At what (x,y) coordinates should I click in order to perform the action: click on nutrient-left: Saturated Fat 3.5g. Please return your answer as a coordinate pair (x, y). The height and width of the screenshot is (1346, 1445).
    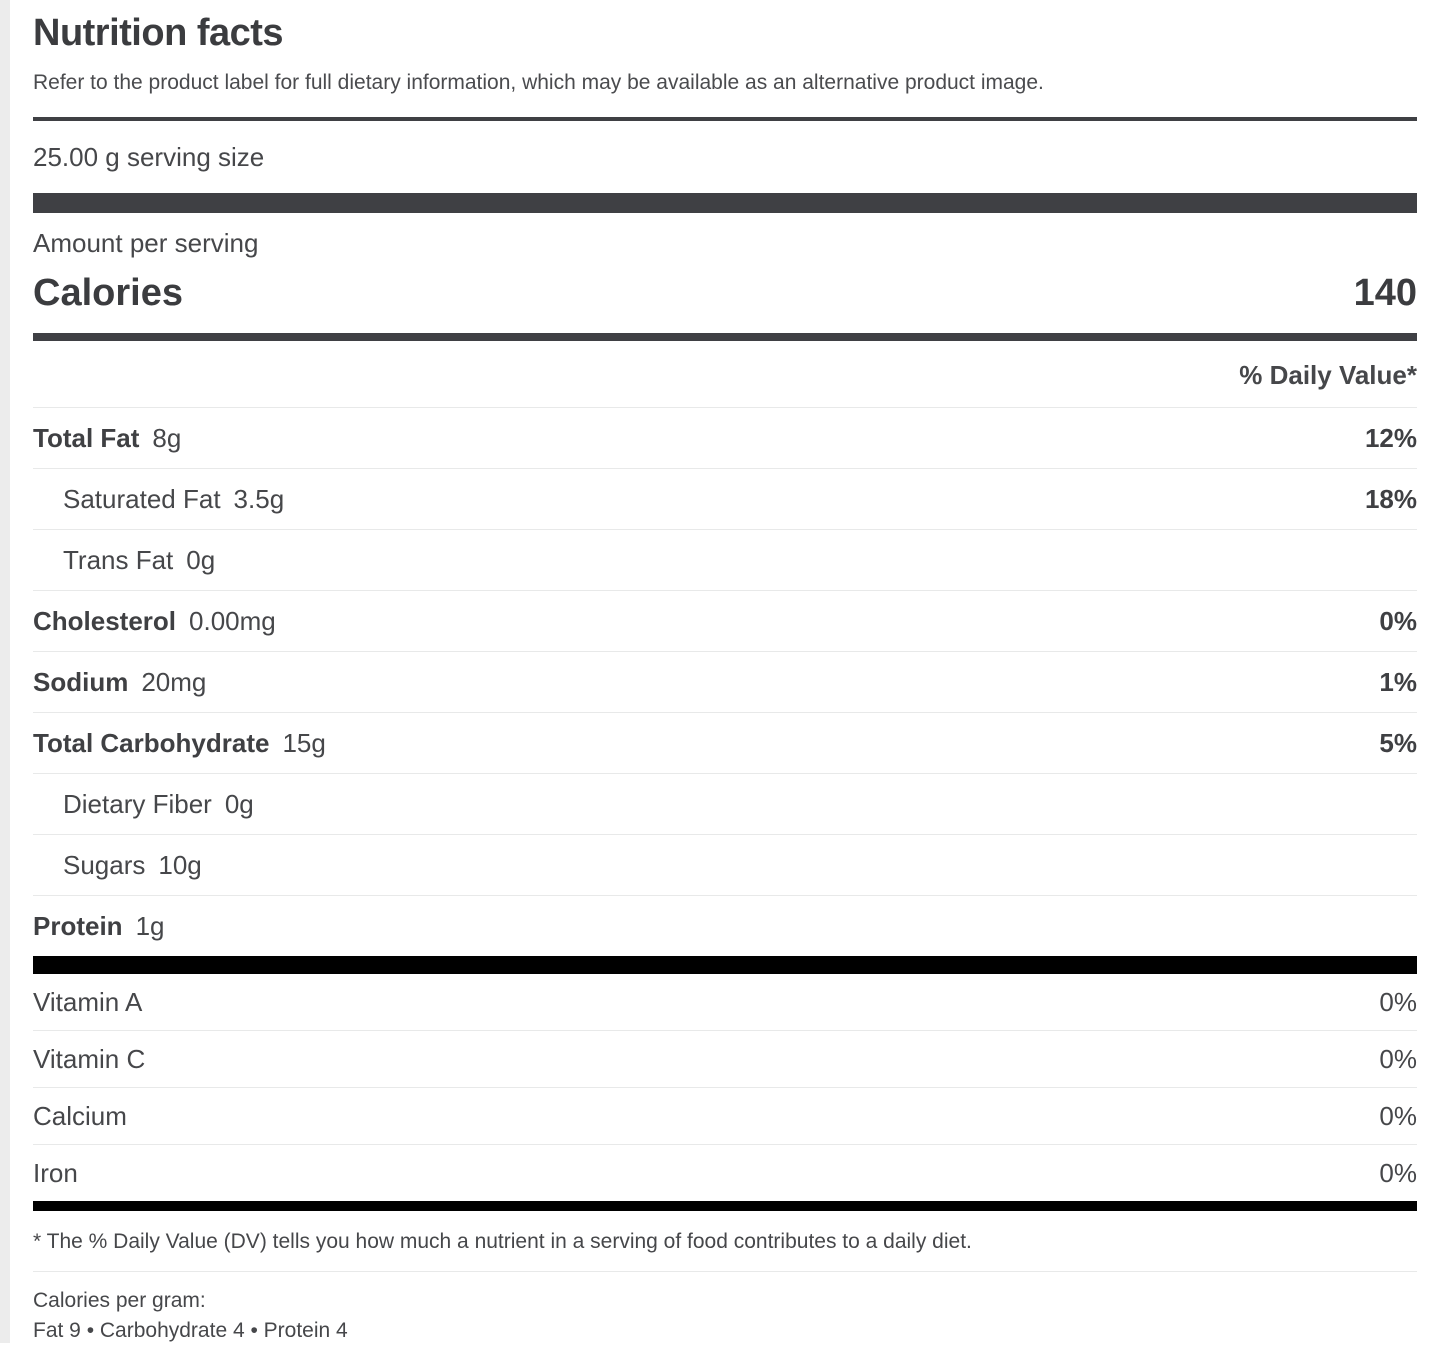
    Looking at the image, I should click on (158, 499).